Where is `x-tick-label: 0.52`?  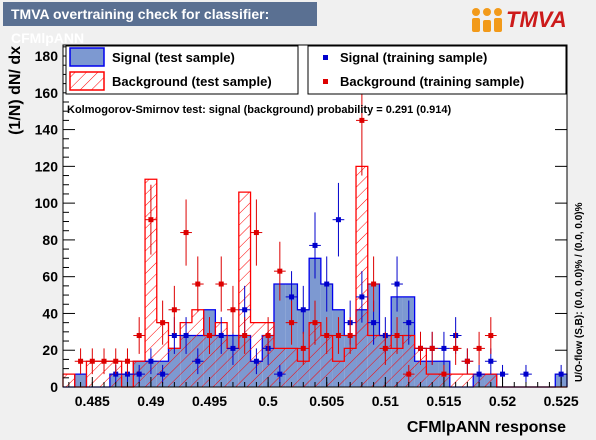 x-tick-label: 0.52 is located at coordinates (502, 401).